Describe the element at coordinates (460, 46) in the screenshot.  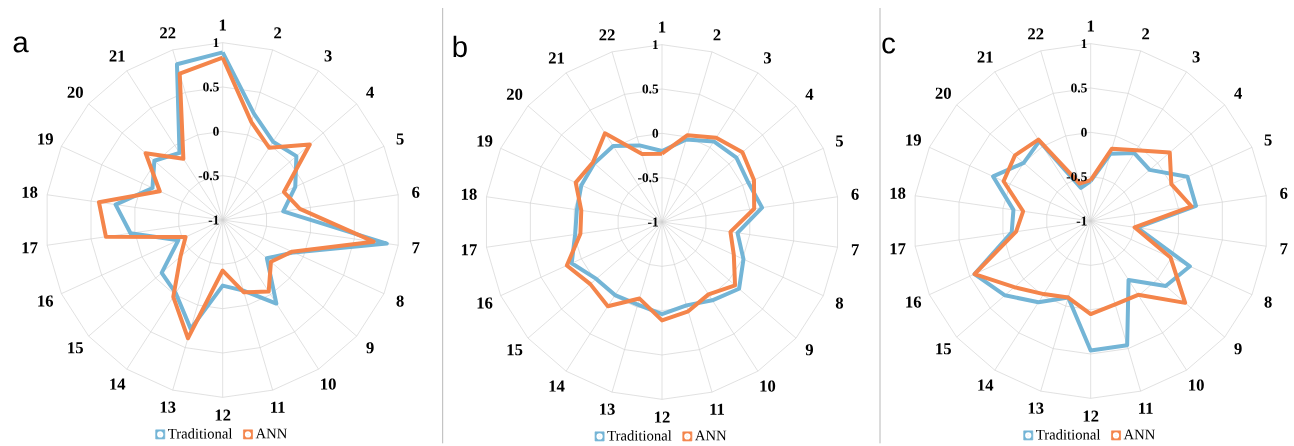
I see `chart-title: b` at that location.